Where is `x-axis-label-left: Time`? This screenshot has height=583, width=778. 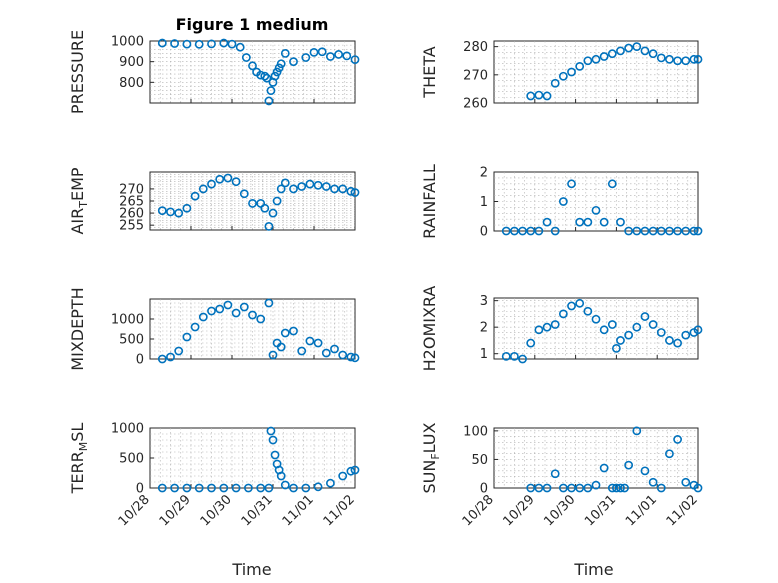
x-axis-label-left: Time is located at coordinates (251, 569).